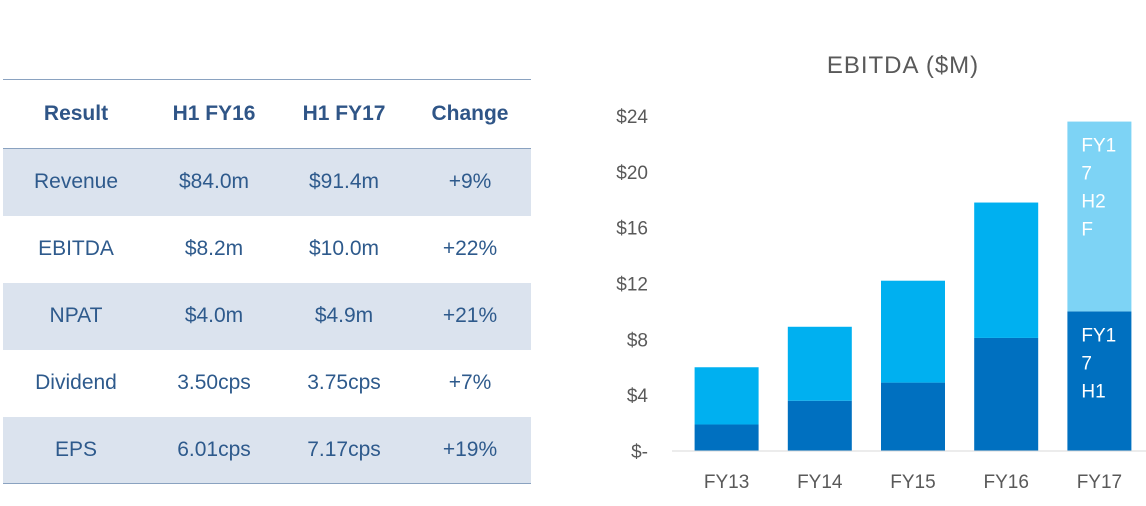  Describe the element at coordinates (267, 249) in the screenshot. I see `table-row: EBITDA $8.2m $10.0m +22%` at that location.